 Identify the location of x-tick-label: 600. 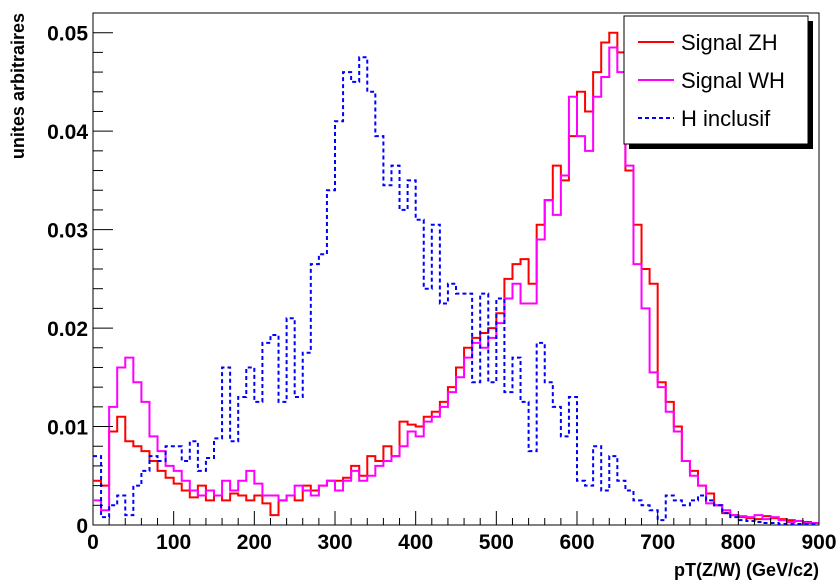
(576, 542).